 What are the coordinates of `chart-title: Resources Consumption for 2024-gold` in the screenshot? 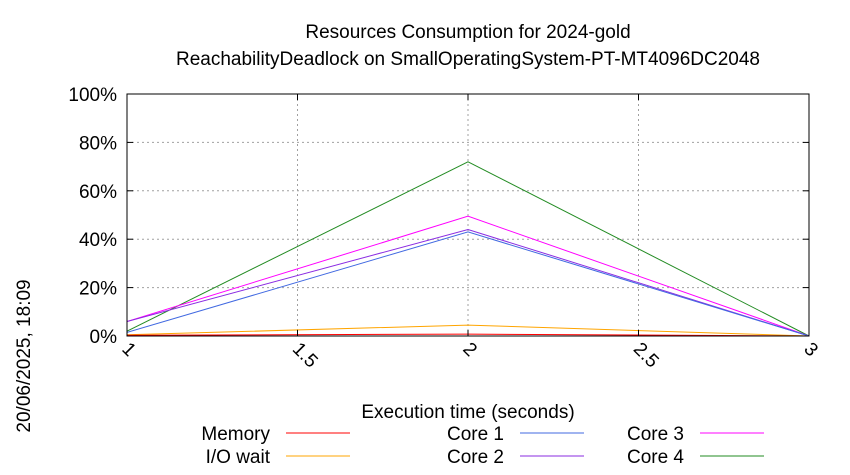 It's located at (467, 32).